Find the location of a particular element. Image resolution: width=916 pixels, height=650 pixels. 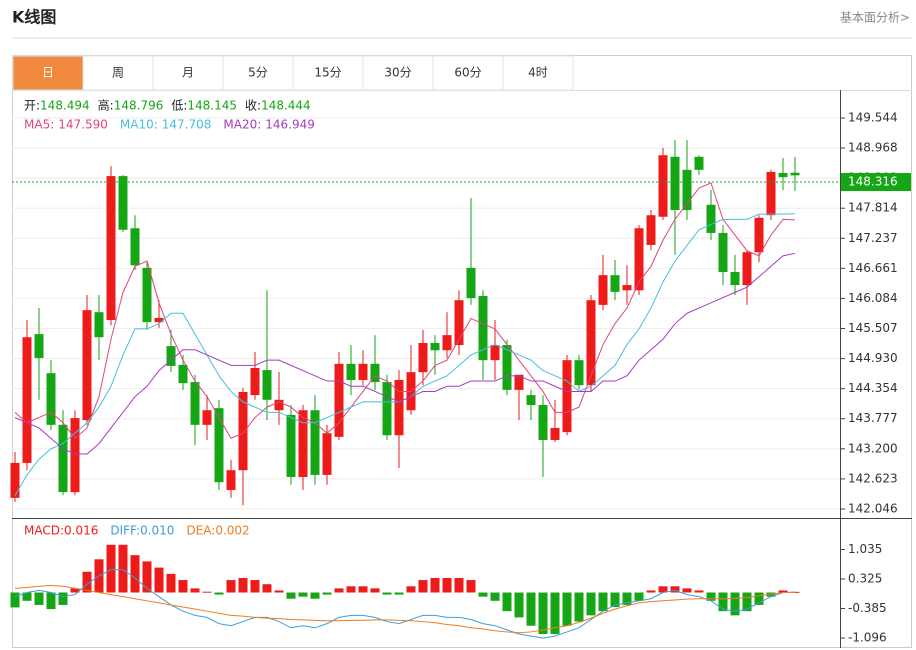

tab-label: 5分 is located at coordinates (258, 73).